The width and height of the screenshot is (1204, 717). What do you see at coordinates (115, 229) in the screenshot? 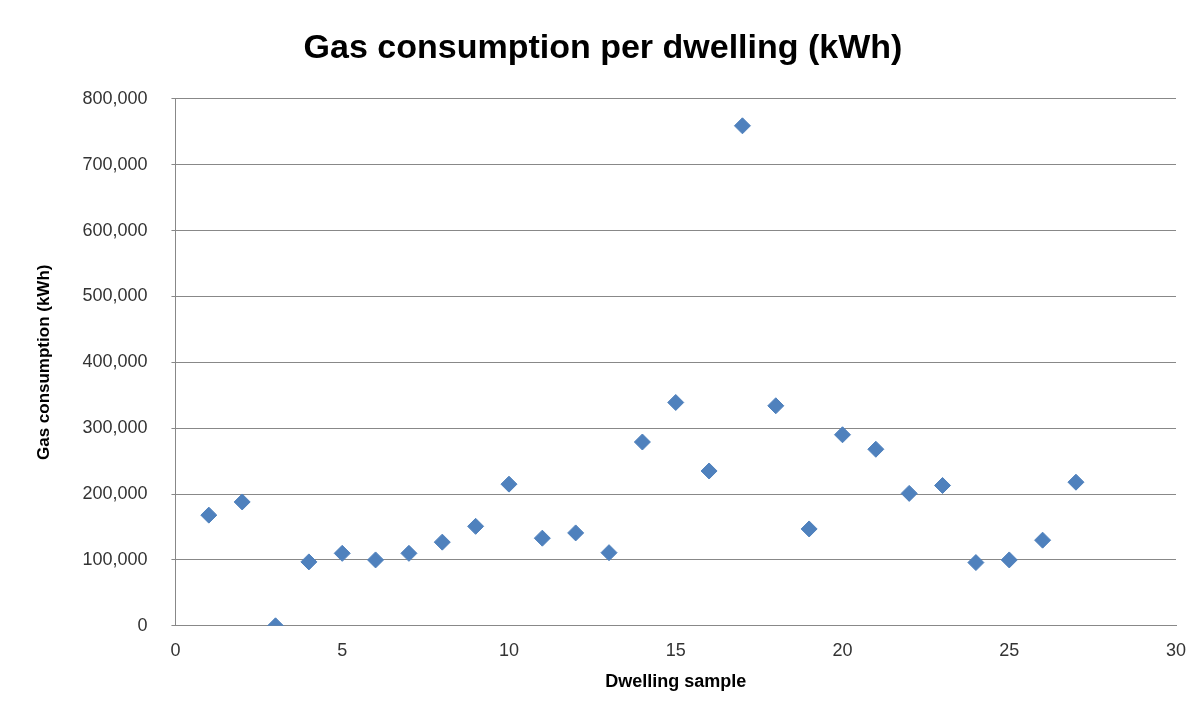
I see `y-tick-label: 600,000` at bounding box center [115, 229].